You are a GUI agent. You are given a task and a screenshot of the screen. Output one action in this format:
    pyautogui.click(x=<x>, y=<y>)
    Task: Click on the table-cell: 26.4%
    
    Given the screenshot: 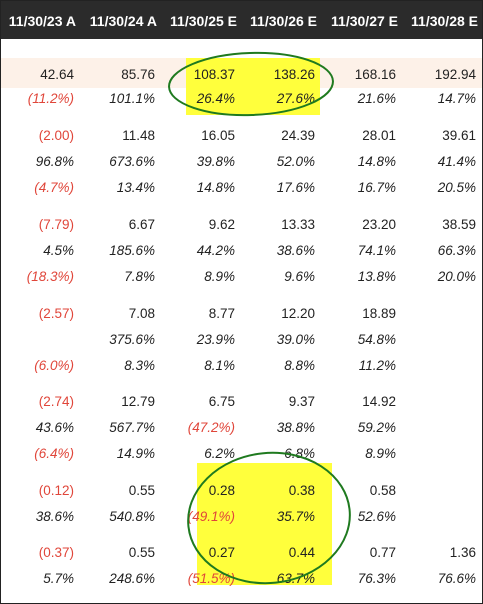 What is the action you would take?
    pyautogui.click(x=215, y=98)
    